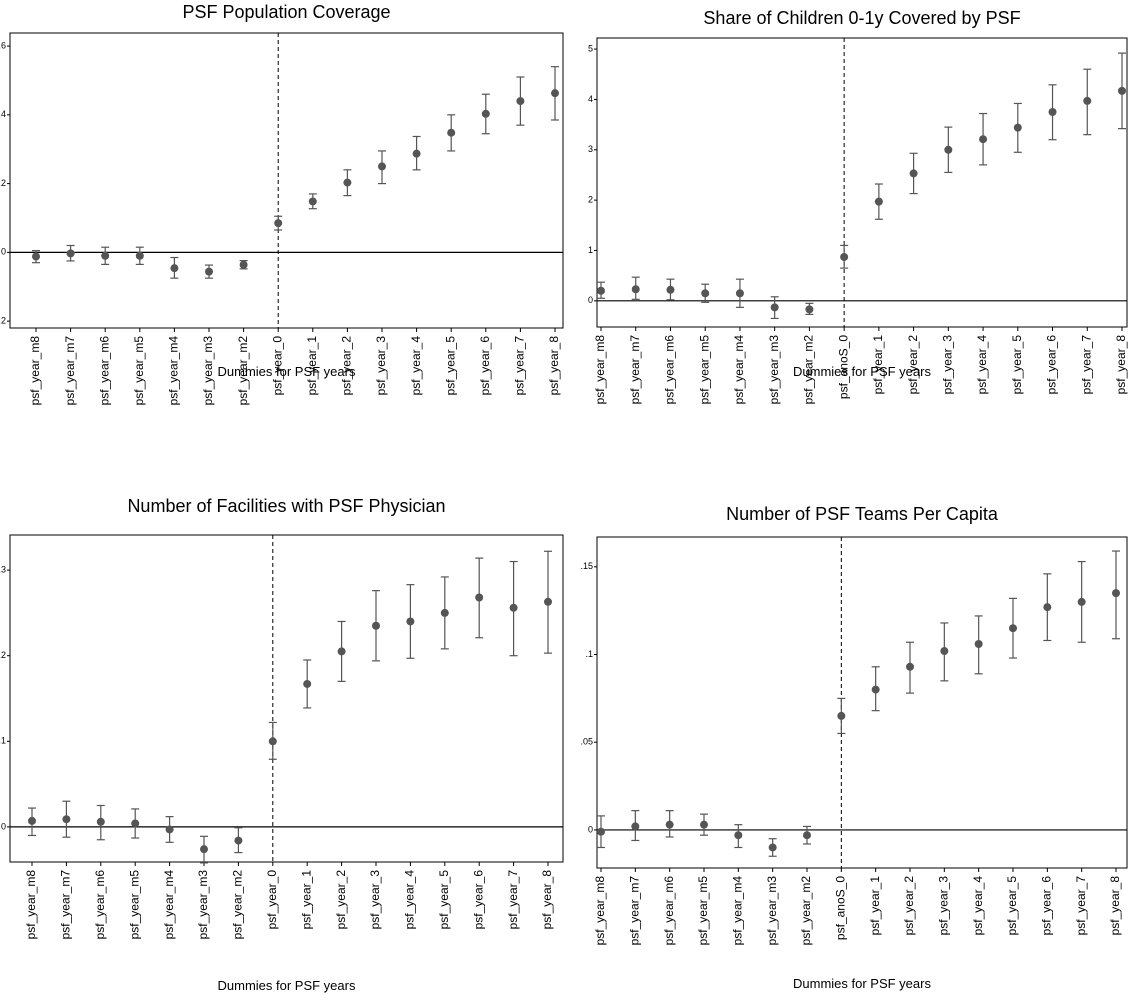 The image size is (1128, 1002). Describe the element at coordinates (286, 506) in the screenshot. I see `chart-title: Number of Facilities with PSF Physician` at that location.